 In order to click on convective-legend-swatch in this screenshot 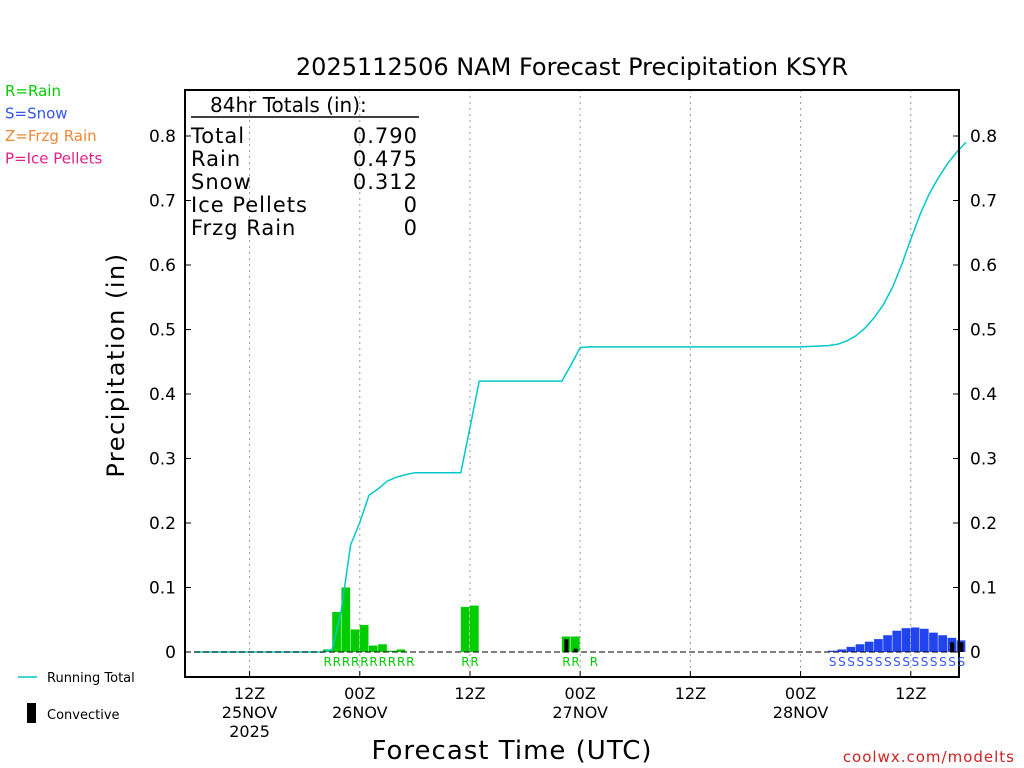, I will do `click(31, 713)`.